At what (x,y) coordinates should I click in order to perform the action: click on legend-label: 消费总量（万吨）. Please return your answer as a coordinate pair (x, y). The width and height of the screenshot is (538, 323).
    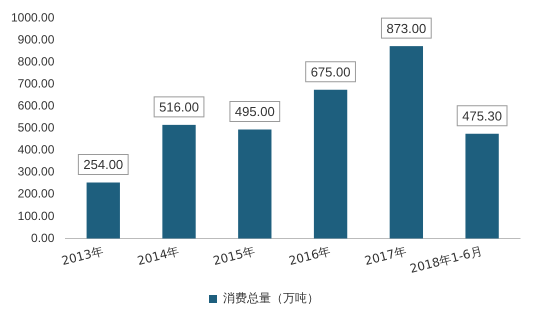
    Looking at the image, I should click on (271, 298).